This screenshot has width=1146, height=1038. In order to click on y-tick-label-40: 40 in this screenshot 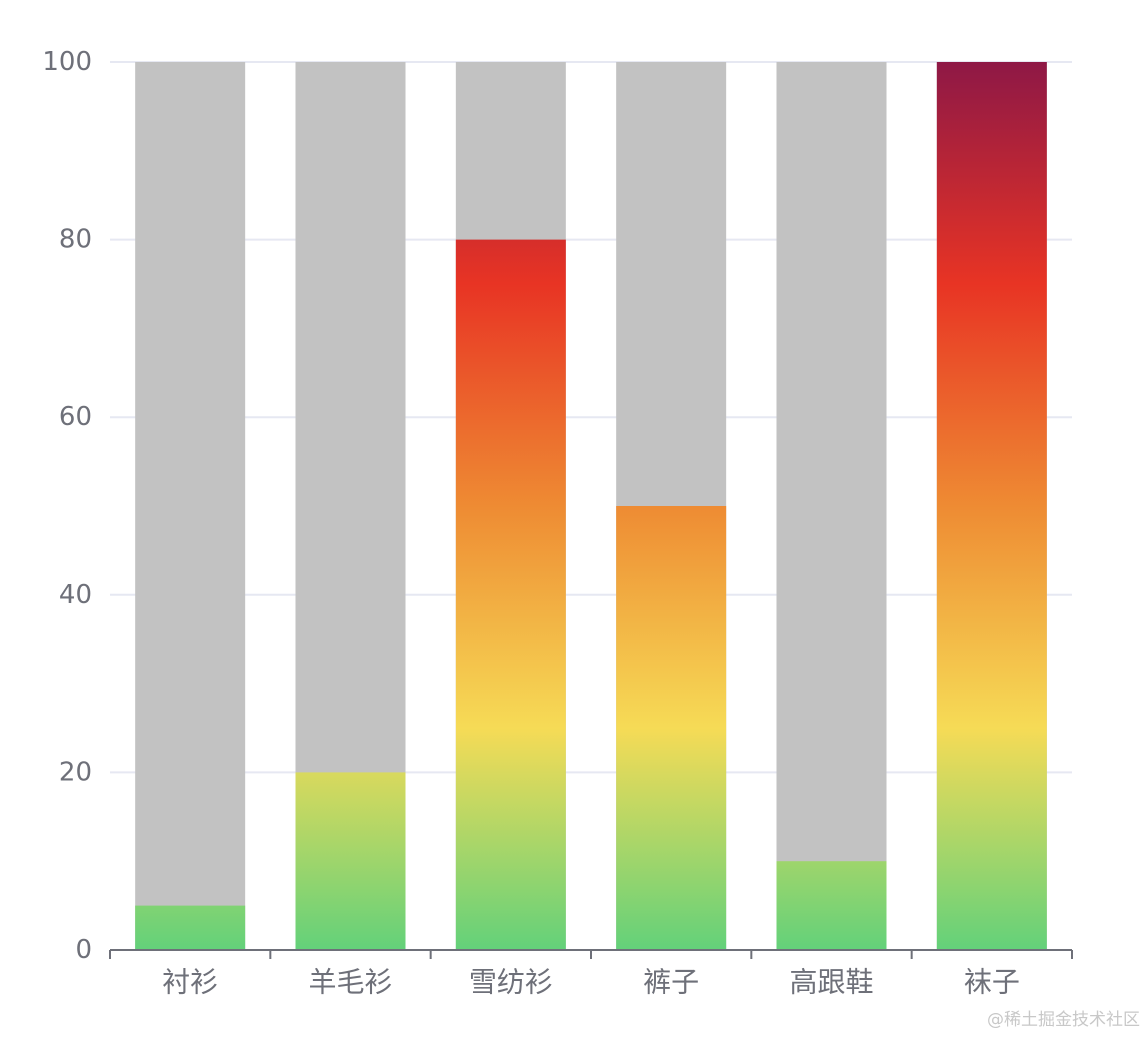, I will do `click(75, 595)`.